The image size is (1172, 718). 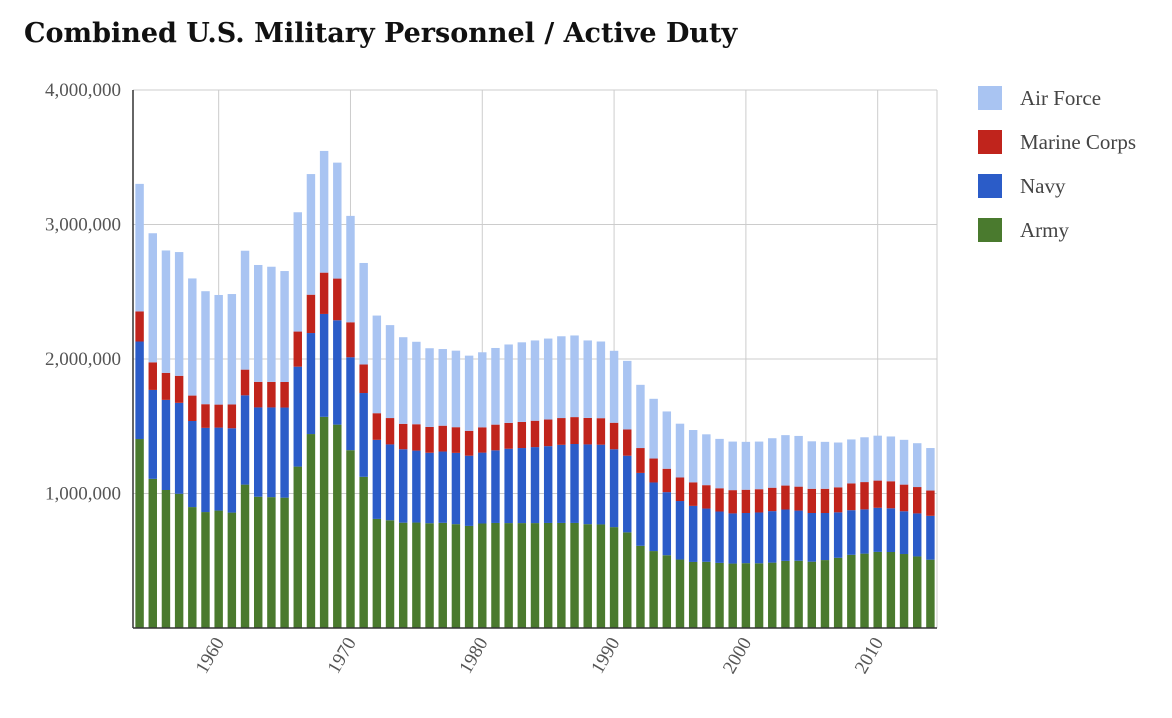 What do you see at coordinates (1057, 186) in the screenshot?
I see `legend-item-navy: Navy` at bounding box center [1057, 186].